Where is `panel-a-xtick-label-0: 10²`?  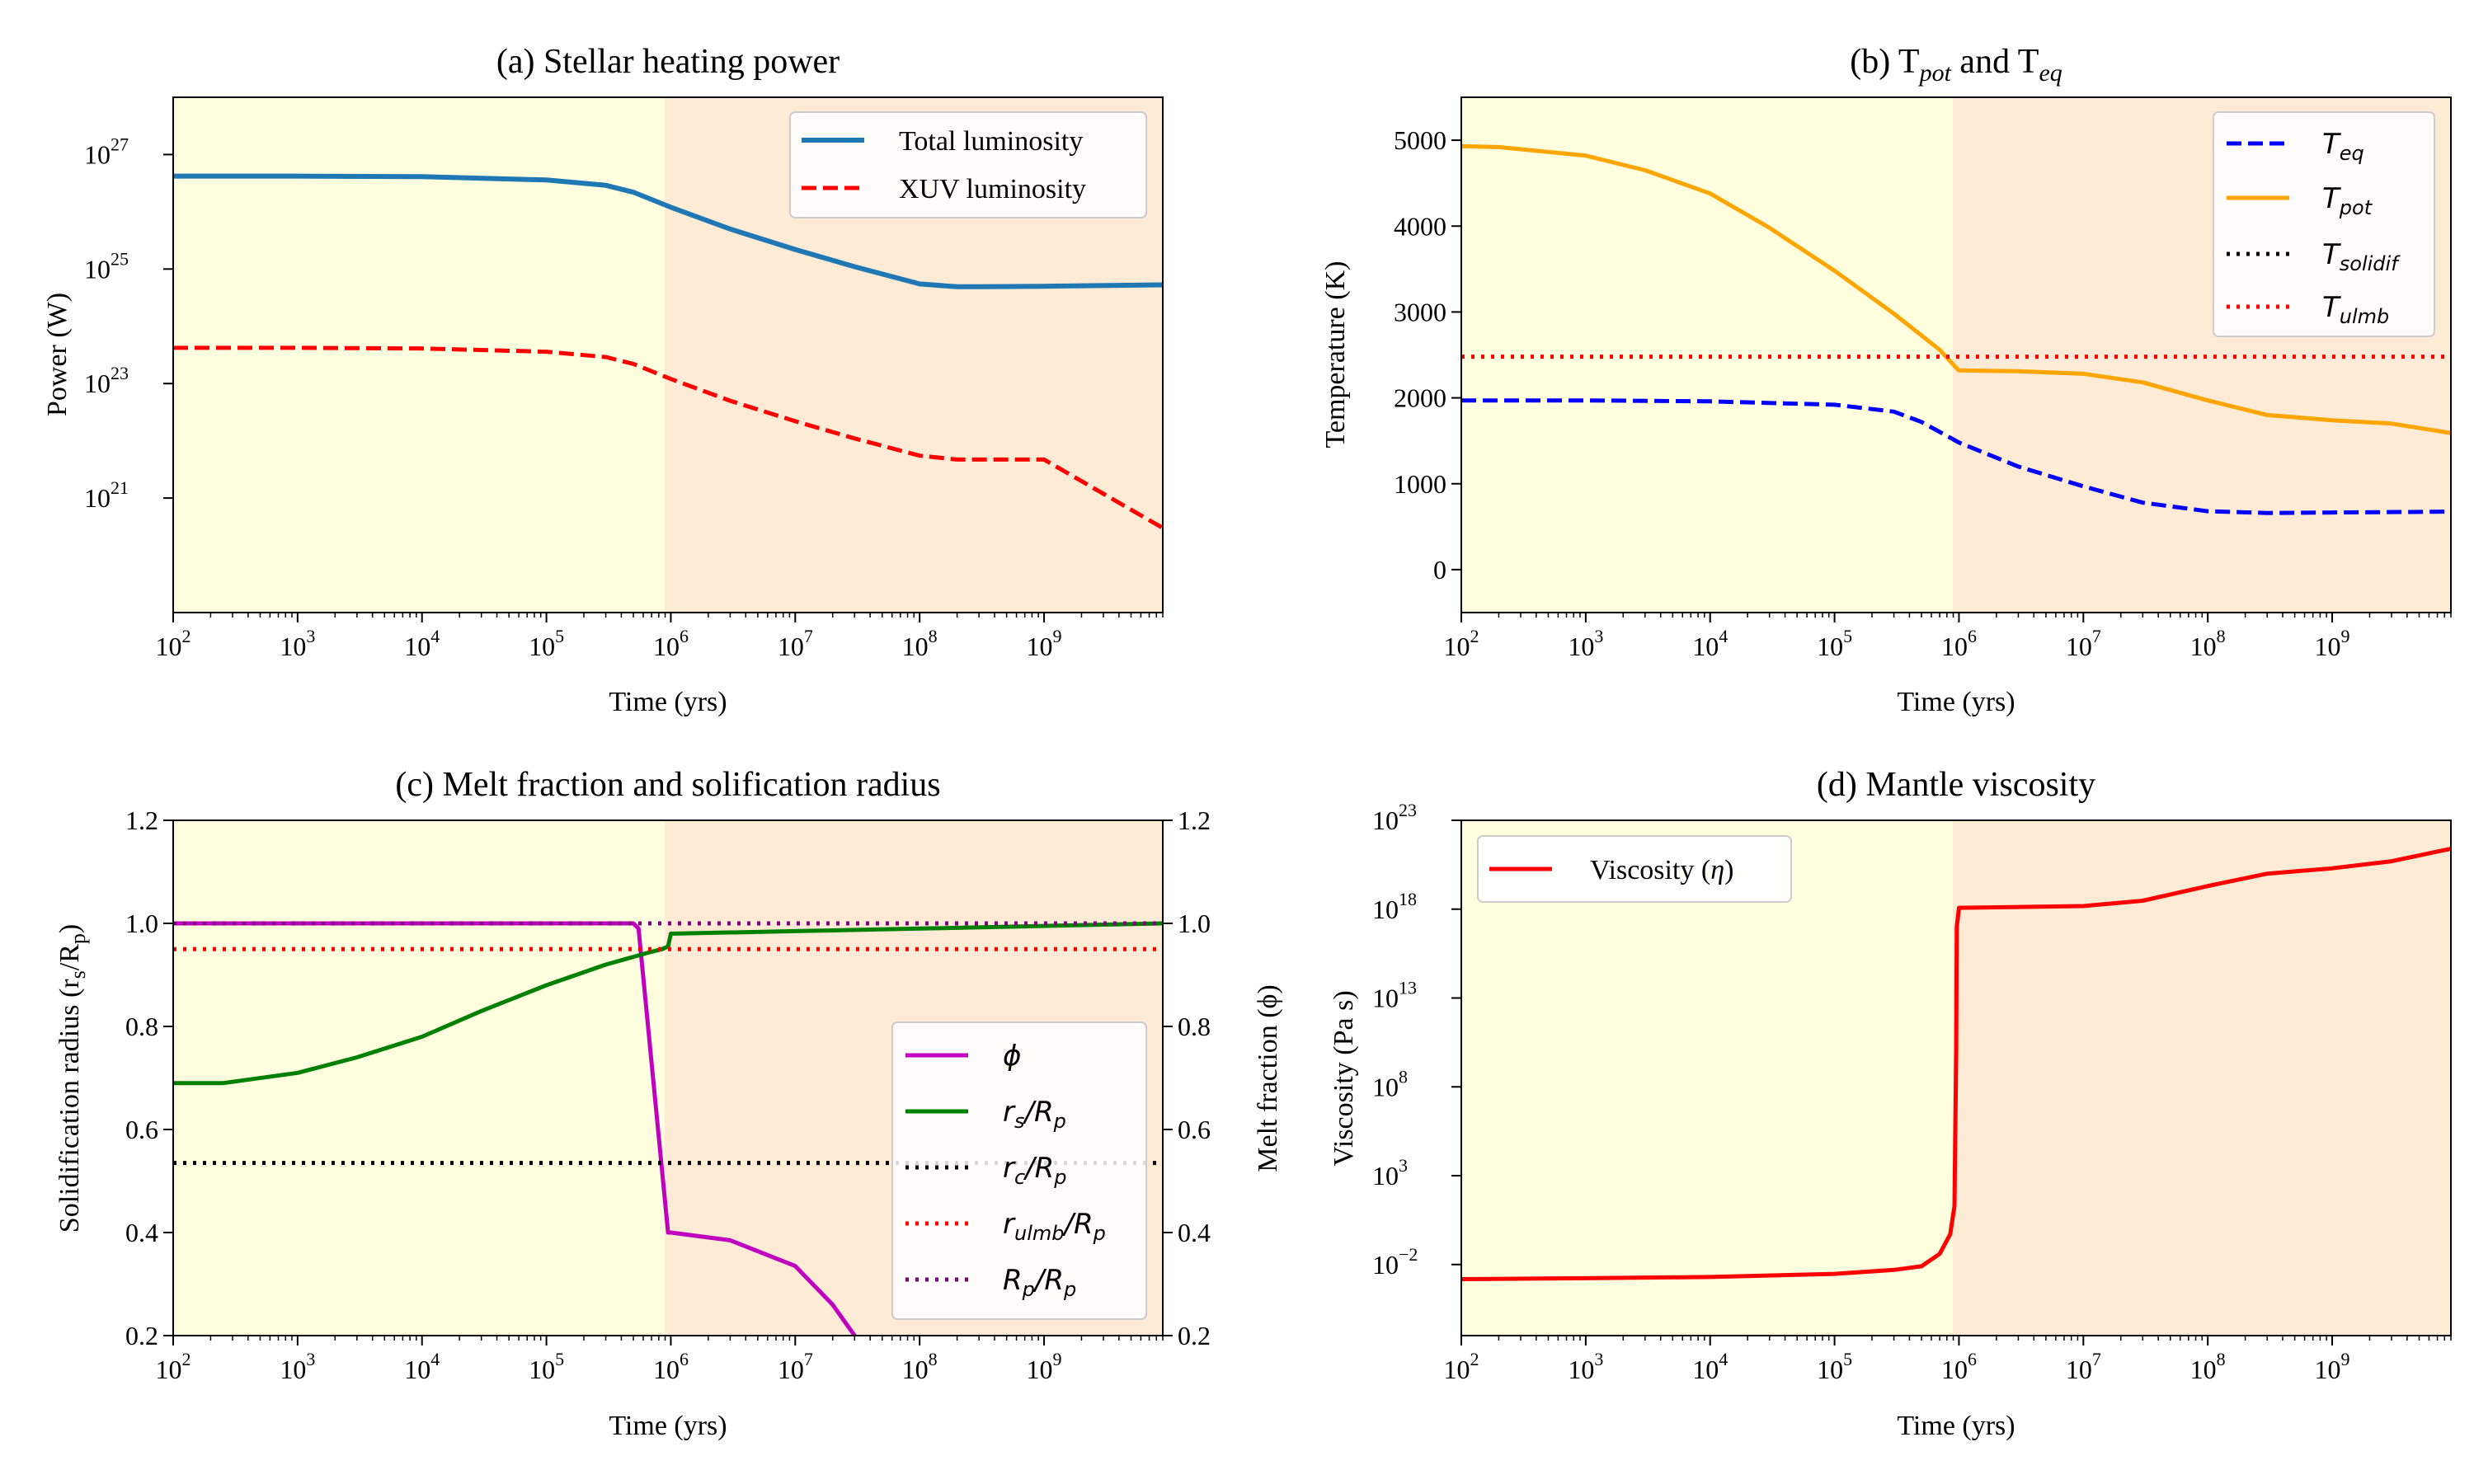 panel-a-xtick-label-0: 10² is located at coordinates (173, 643).